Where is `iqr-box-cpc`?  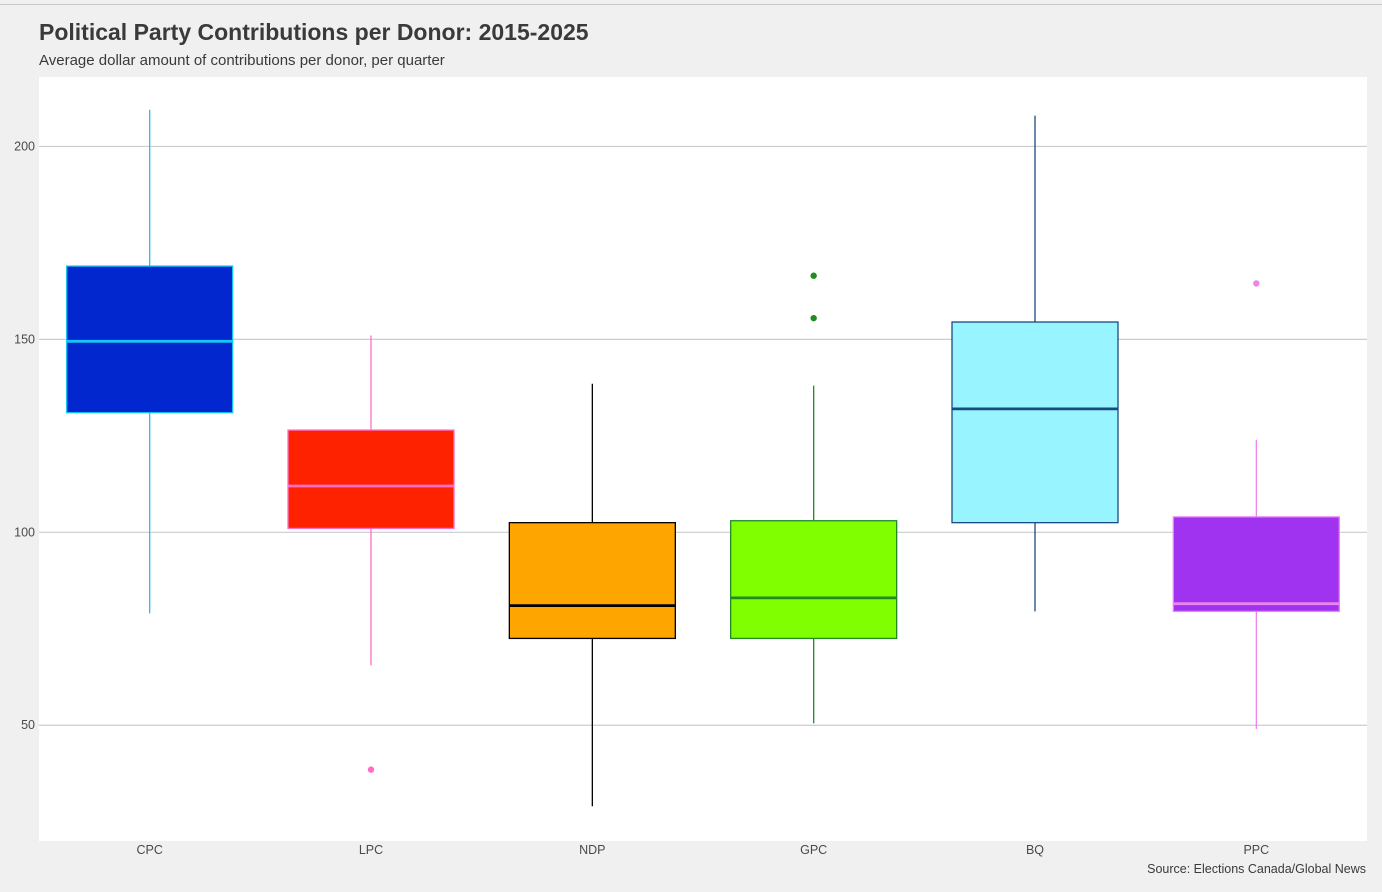 iqr-box-cpc is located at coordinates (150, 339).